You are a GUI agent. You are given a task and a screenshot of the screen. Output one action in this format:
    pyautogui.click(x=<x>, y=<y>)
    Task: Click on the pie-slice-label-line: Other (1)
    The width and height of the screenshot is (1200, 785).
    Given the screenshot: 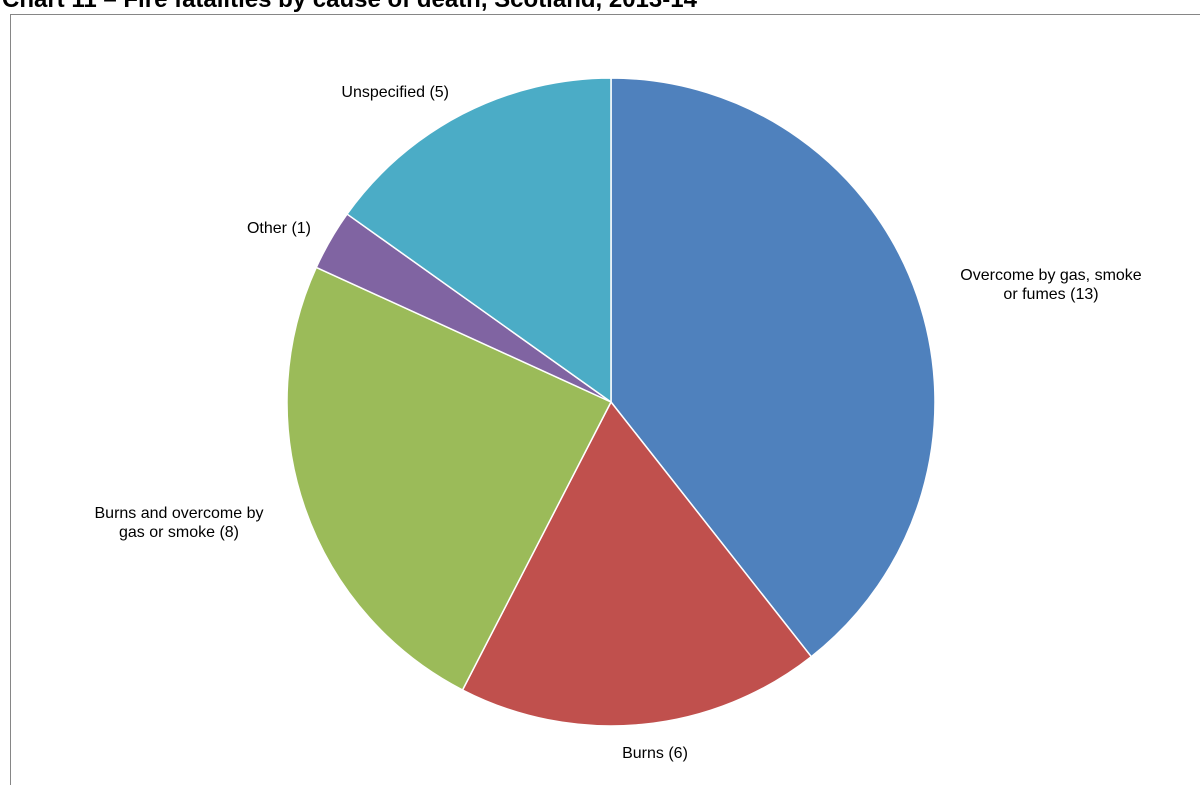 What is the action you would take?
    pyautogui.click(x=279, y=228)
    